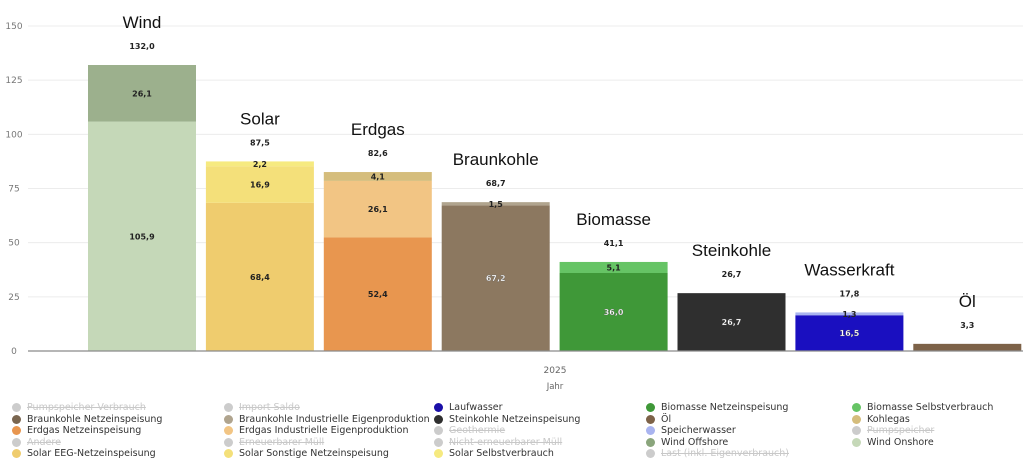 The width and height of the screenshot is (1023, 468). What do you see at coordinates (725, 407) in the screenshot?
I see `legend-label: Biomasse Netzeinspeisung` at bounding box center [725, 407].